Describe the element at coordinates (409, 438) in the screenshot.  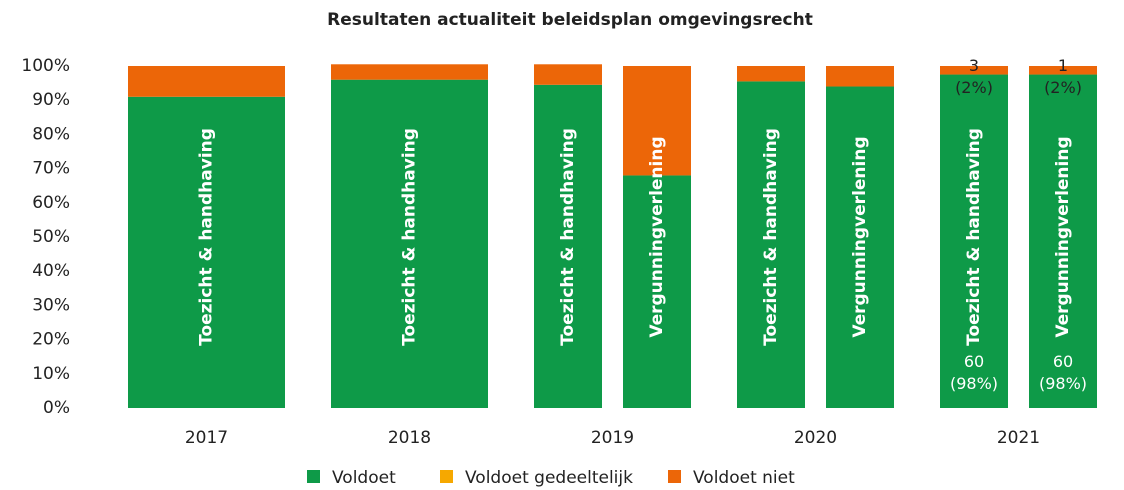
I see `x-group-label: 2018` at that location.